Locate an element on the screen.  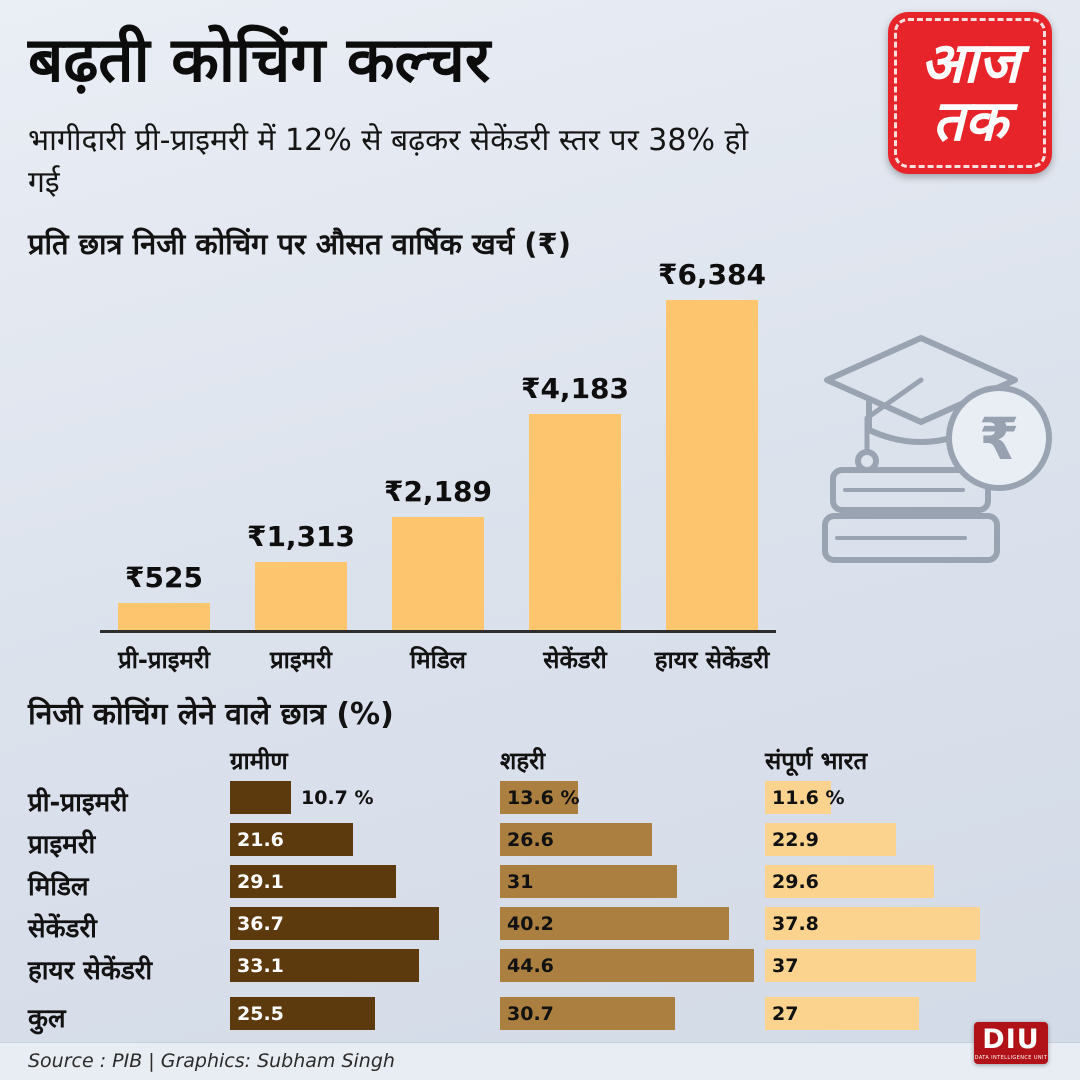
expense-bar-group: ₹4,183 is located at coordinates (575, 501).